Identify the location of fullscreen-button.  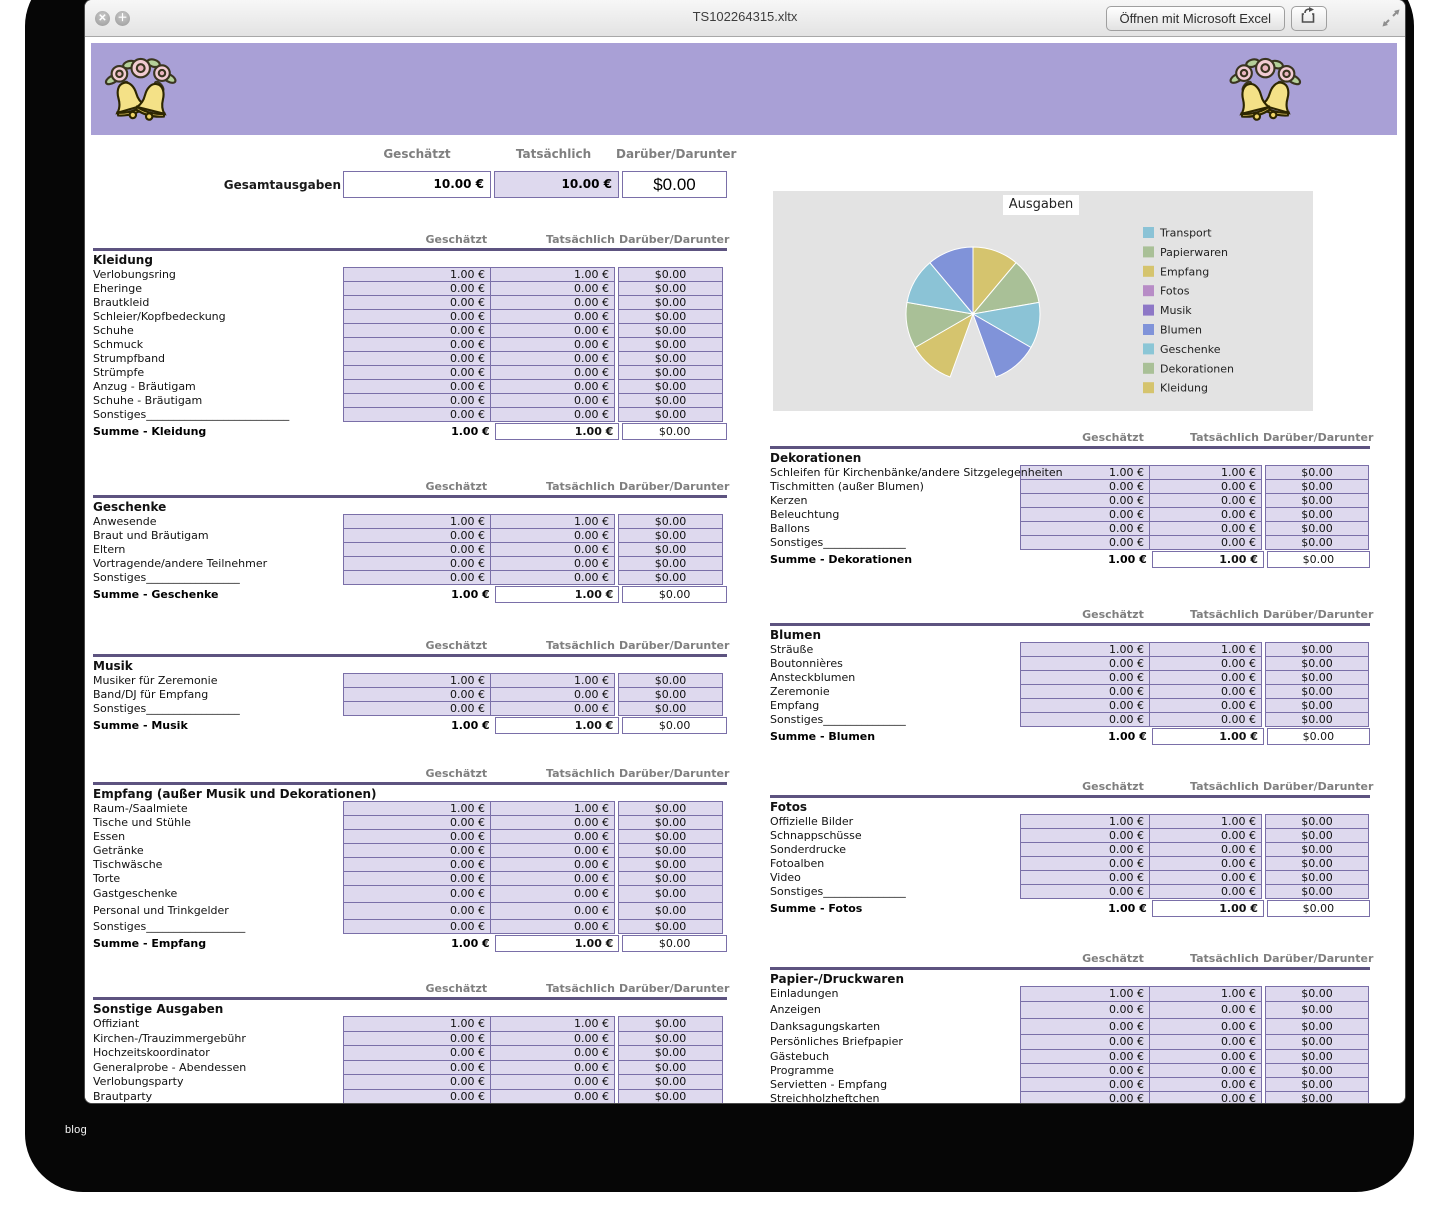
(1391, 18).